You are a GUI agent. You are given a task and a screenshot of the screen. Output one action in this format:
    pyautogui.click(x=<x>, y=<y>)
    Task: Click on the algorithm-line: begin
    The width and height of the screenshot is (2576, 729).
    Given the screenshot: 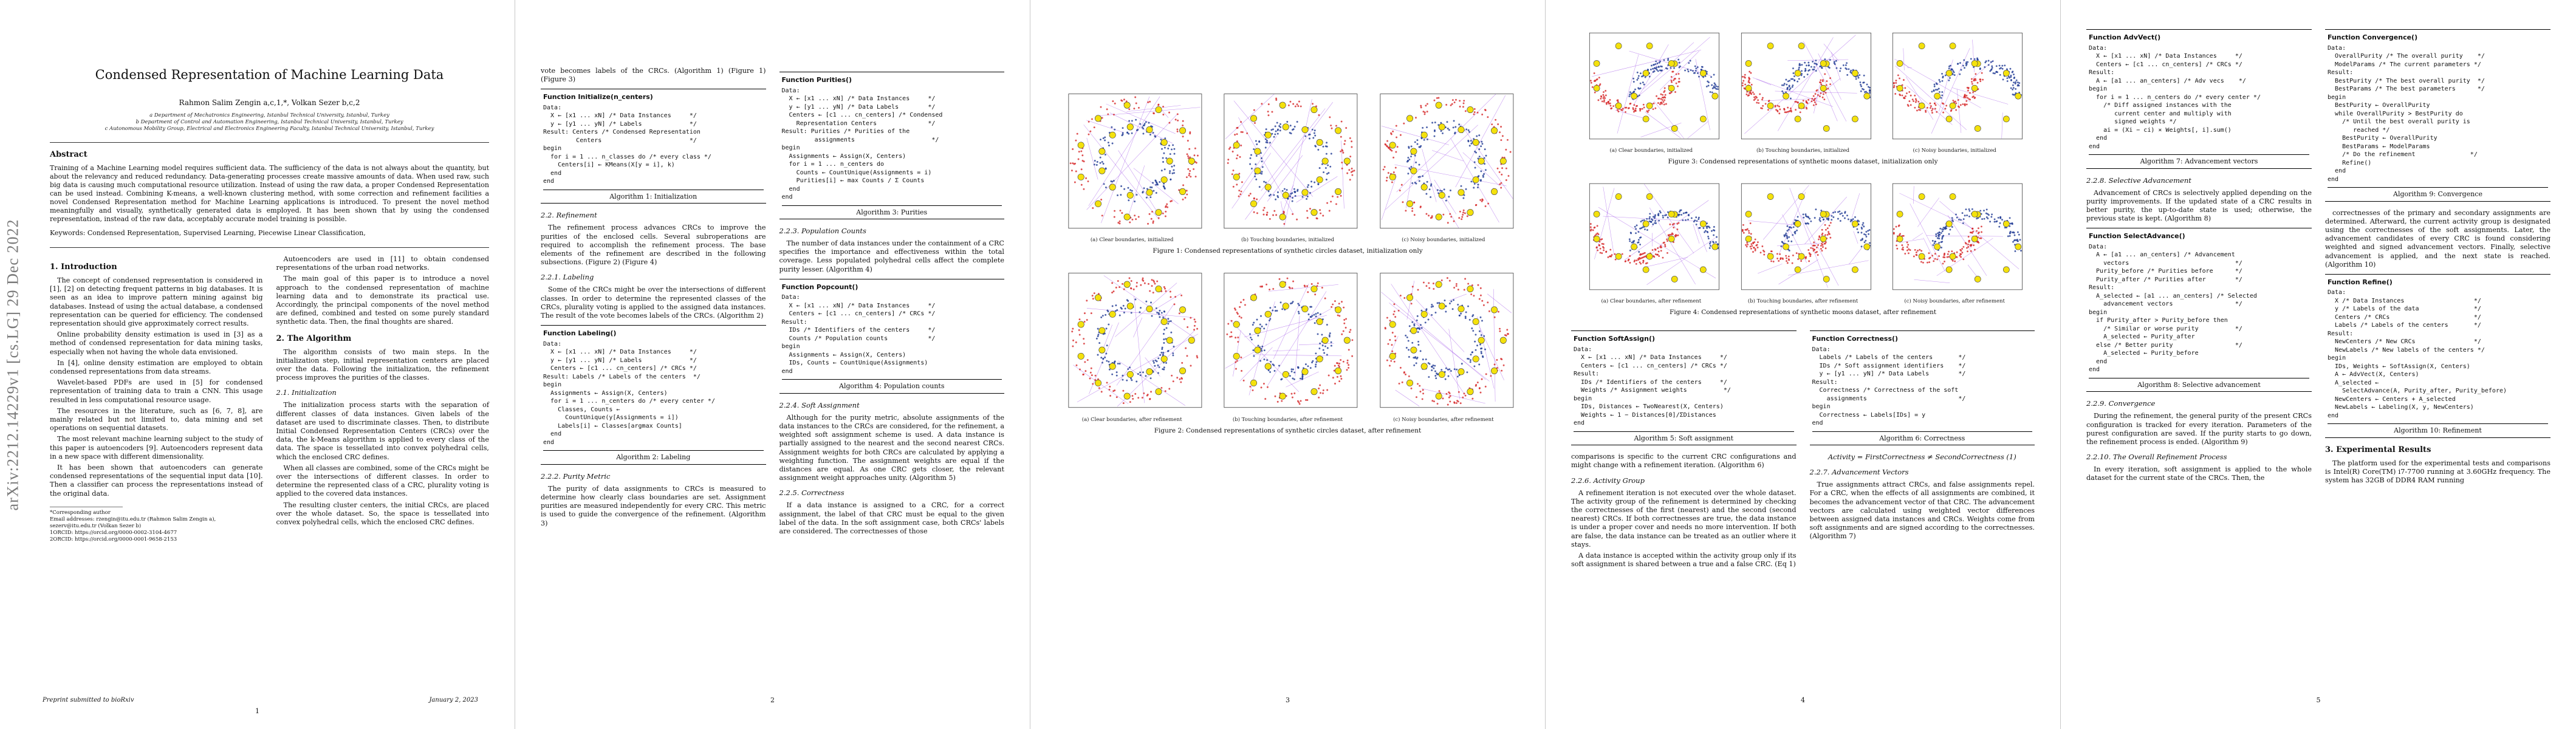 What is the action you would take?
    pyautogui.click(x=1821, y=407)
    